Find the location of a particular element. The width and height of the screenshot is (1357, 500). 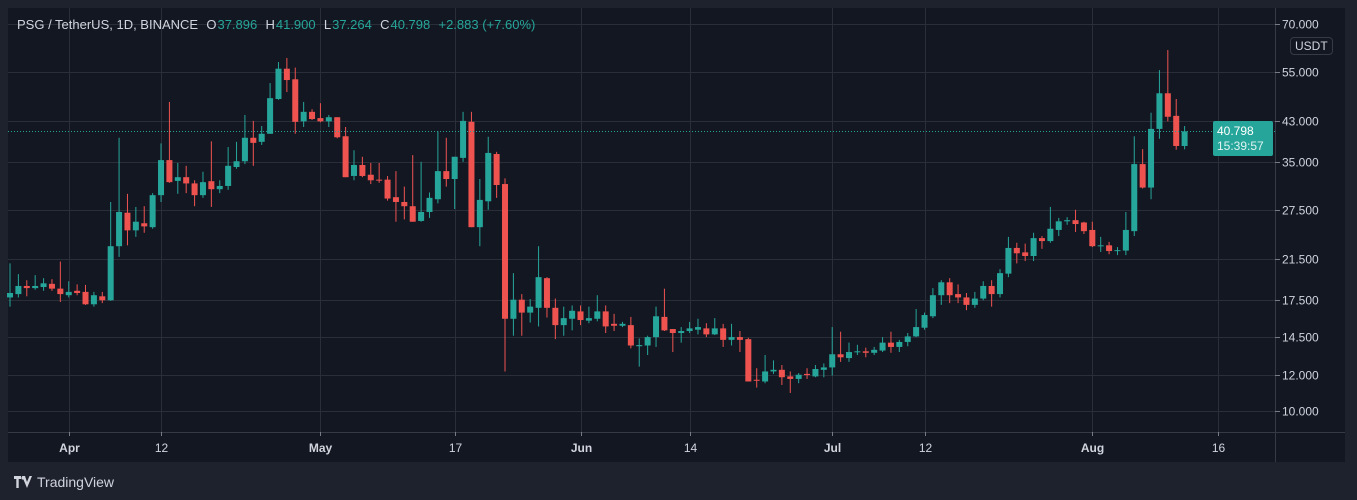

time-tick-label: May is located at coordinates (321, 448).